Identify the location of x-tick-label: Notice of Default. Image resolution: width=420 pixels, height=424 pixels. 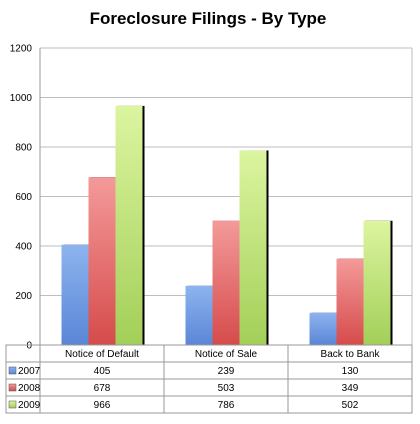
(102, 354).